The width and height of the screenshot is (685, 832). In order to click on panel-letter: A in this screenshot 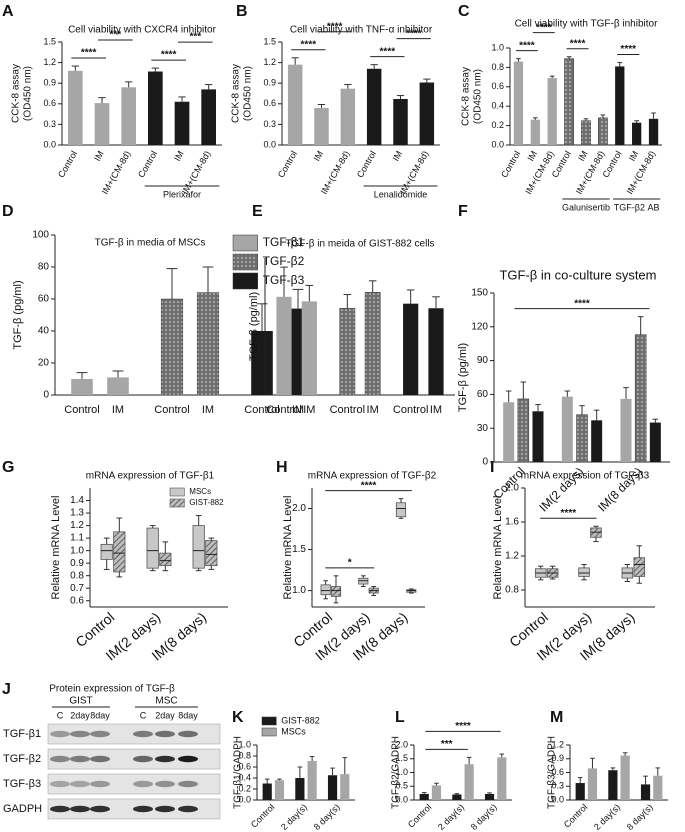, I will do `click(8, 11)`.